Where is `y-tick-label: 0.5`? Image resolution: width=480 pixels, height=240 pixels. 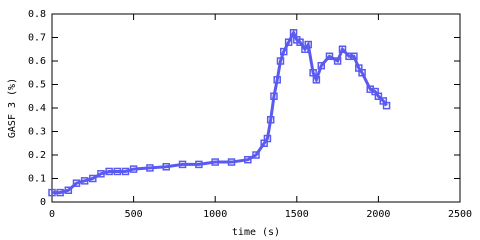 y-tick-label: 0.5 is located at coordinates (37, 85).